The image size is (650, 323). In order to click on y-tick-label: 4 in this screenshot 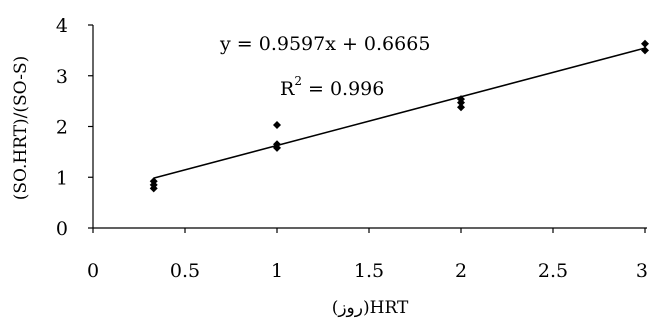, I will do `click(62, 26)`.